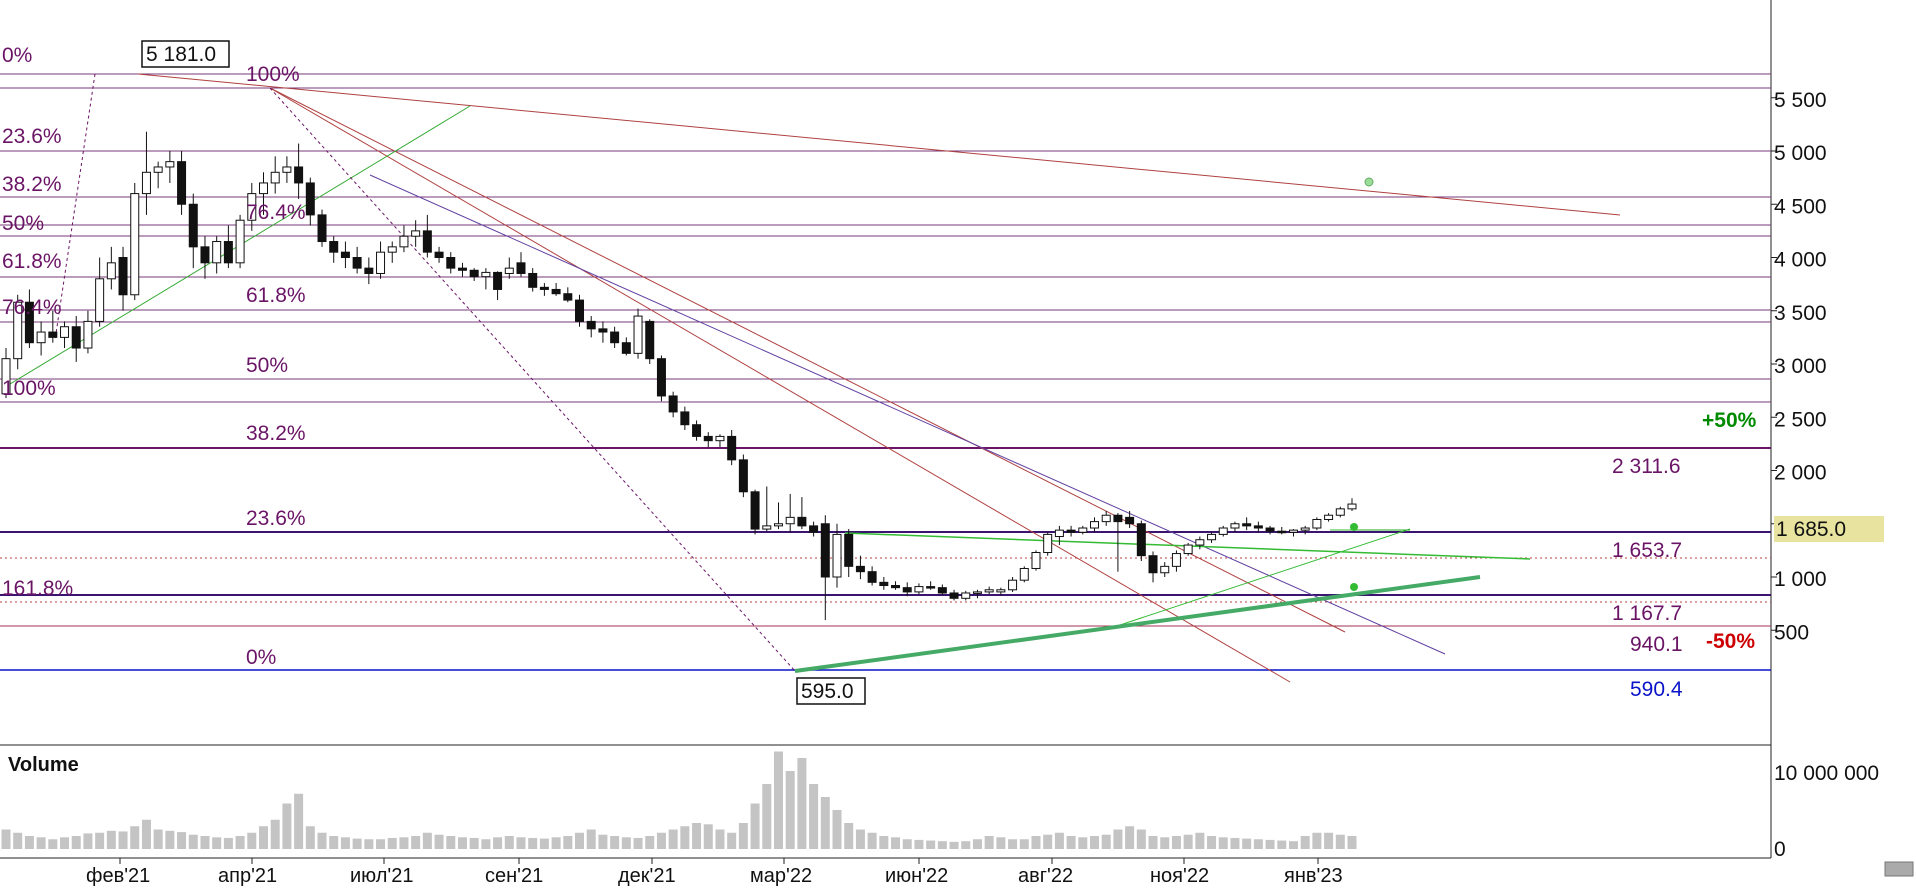 Image resolution: width=1916 pixels, height=890 pixels. What do you see at coordinates (1811, 529) in the screenshot?
I see `current-price-label: 1 685.0` at bounding box center [1811, 529].